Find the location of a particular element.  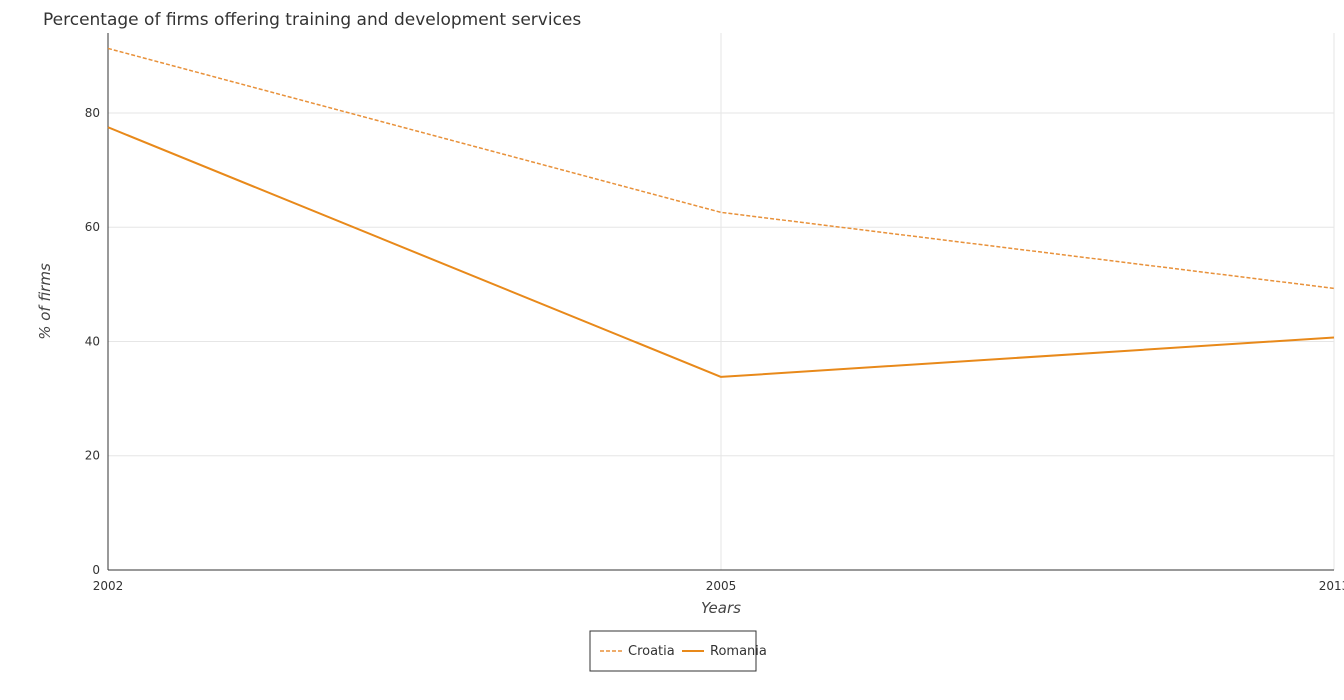

legend: Croatia Romania is located at coordinates (678, 651).